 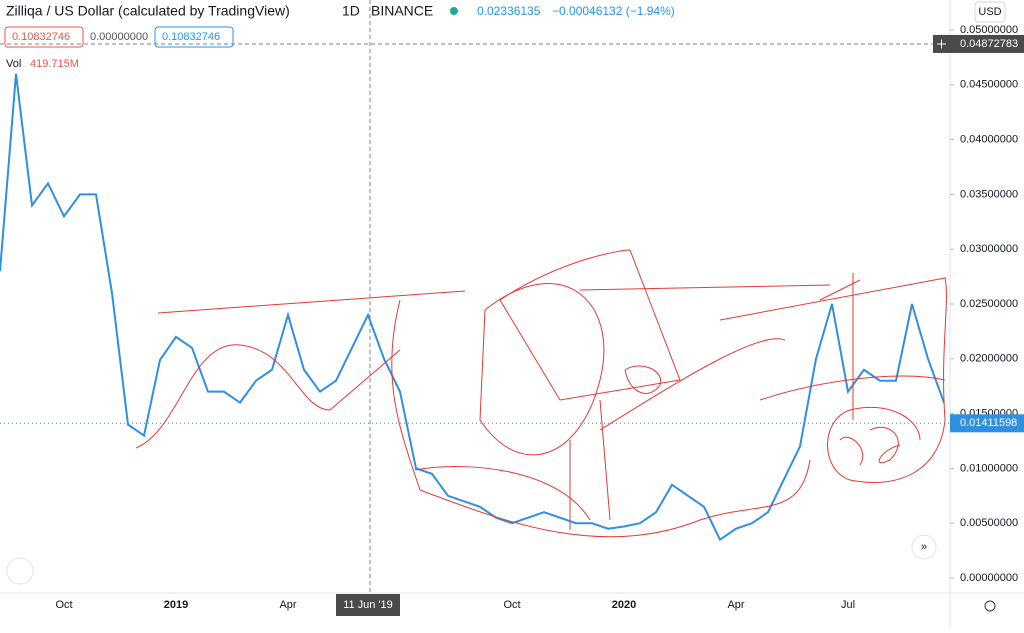 I want to click on currency-button, so click(x=990, y=12).